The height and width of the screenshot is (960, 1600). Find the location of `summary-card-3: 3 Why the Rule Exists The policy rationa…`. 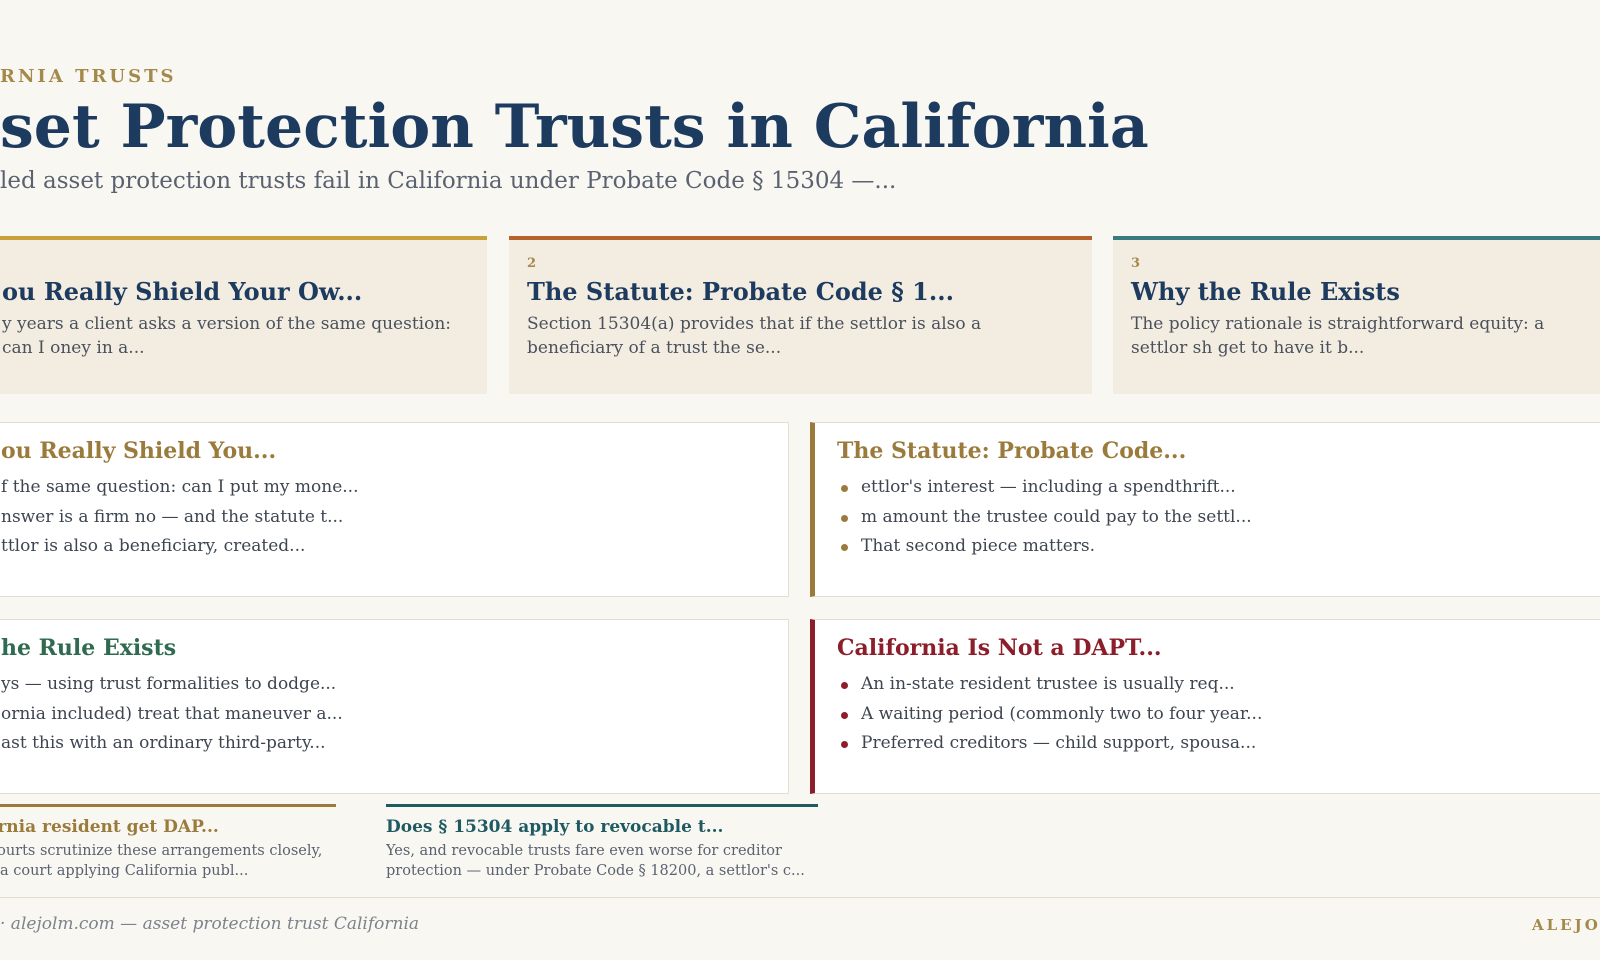

summary-card-3: 3 Why the Rule Exists The policy rationa… is located at coordinates (1356, 315).